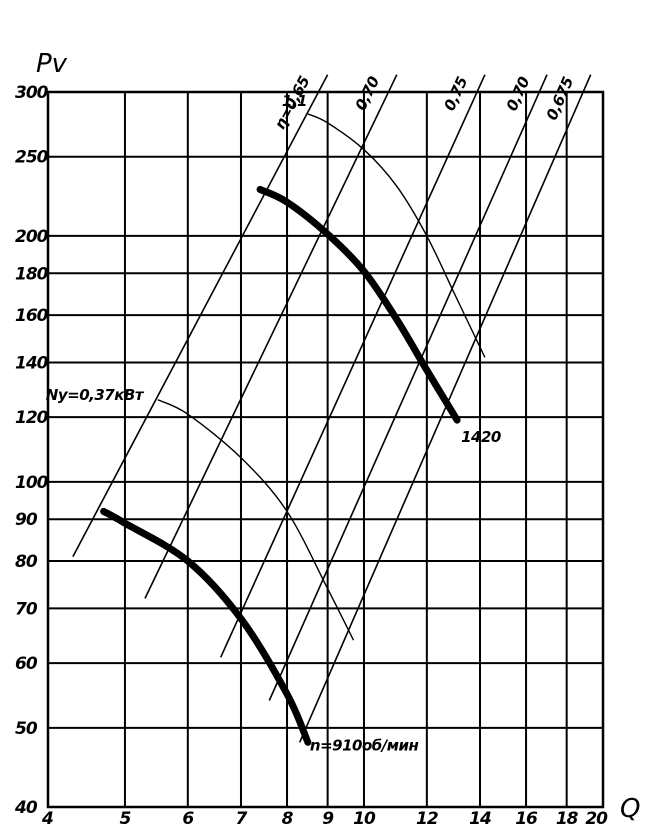 This screenshot has height=830, width=657. What do you see at coordinates (480, 819) in the screenshot?
I see `x-tick-label: 14` at bounding box center [480, 819].